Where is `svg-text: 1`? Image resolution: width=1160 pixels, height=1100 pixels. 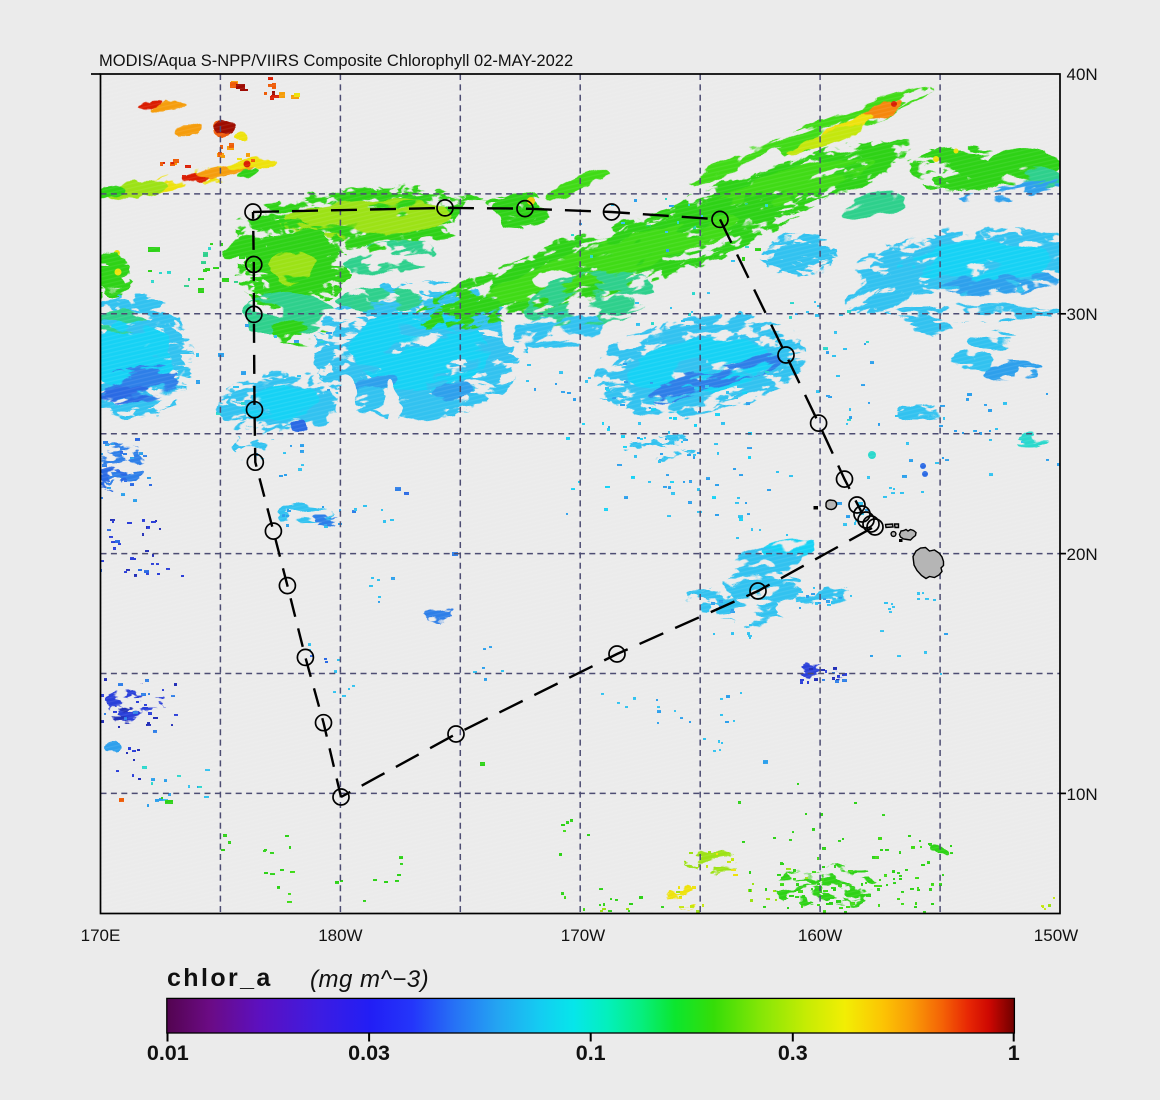 svg-text: 1 is located at coordinates (1014, 1053).